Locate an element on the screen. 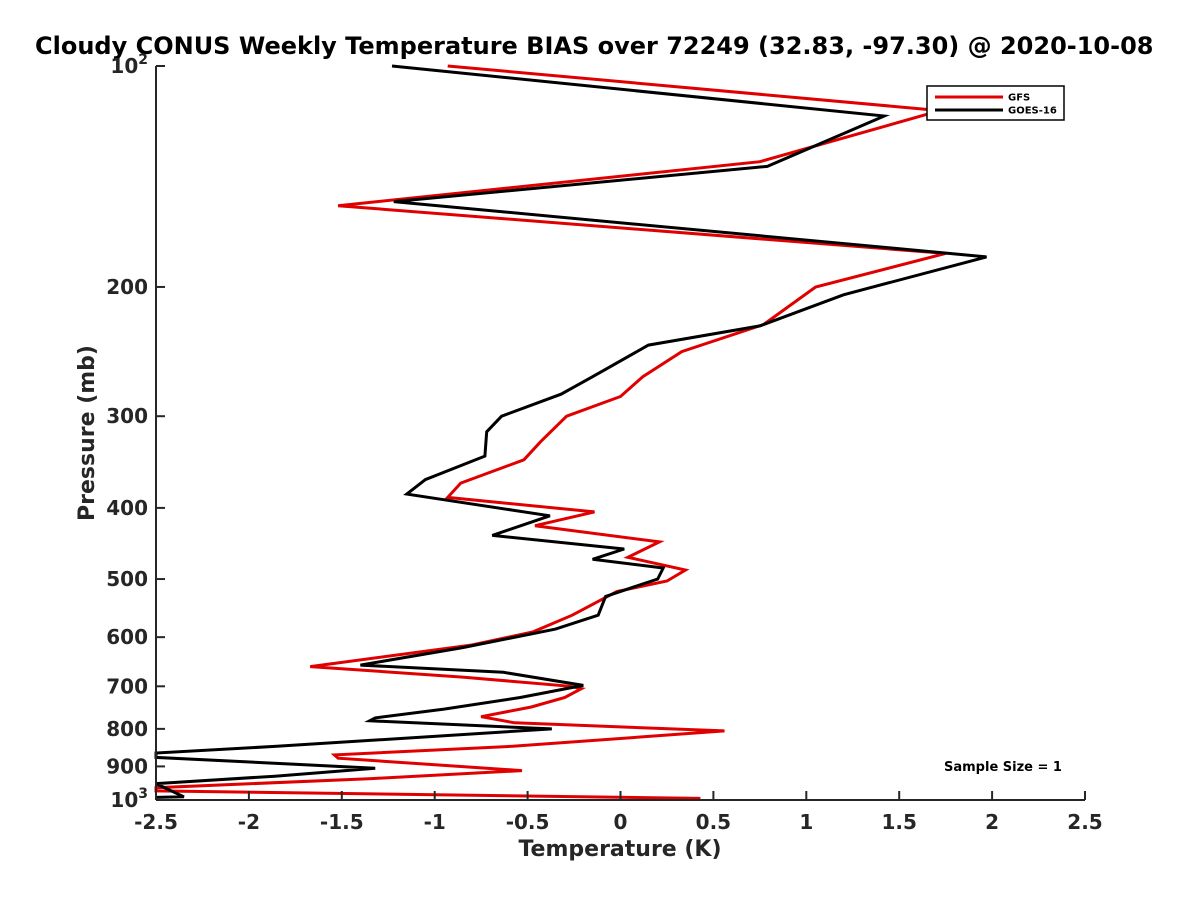 The width and height of the screenshot is (1200, 900). x-tick-label: 1 is located at coordinates (806, 822).